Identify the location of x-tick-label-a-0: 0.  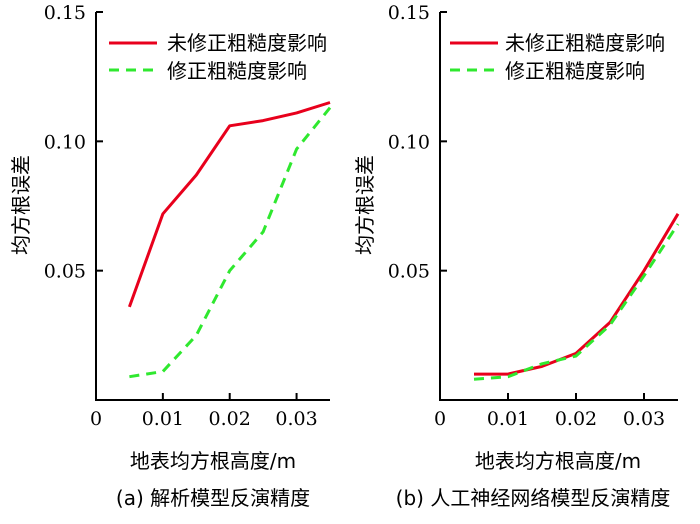
(96, 419).